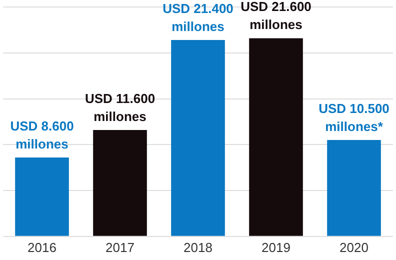 The image size is (396, 260). What do you see at coordinates (42, 135) in the screenshot?
I see `data-label: USD 8.600 millones` at bounding box center [42, 135].